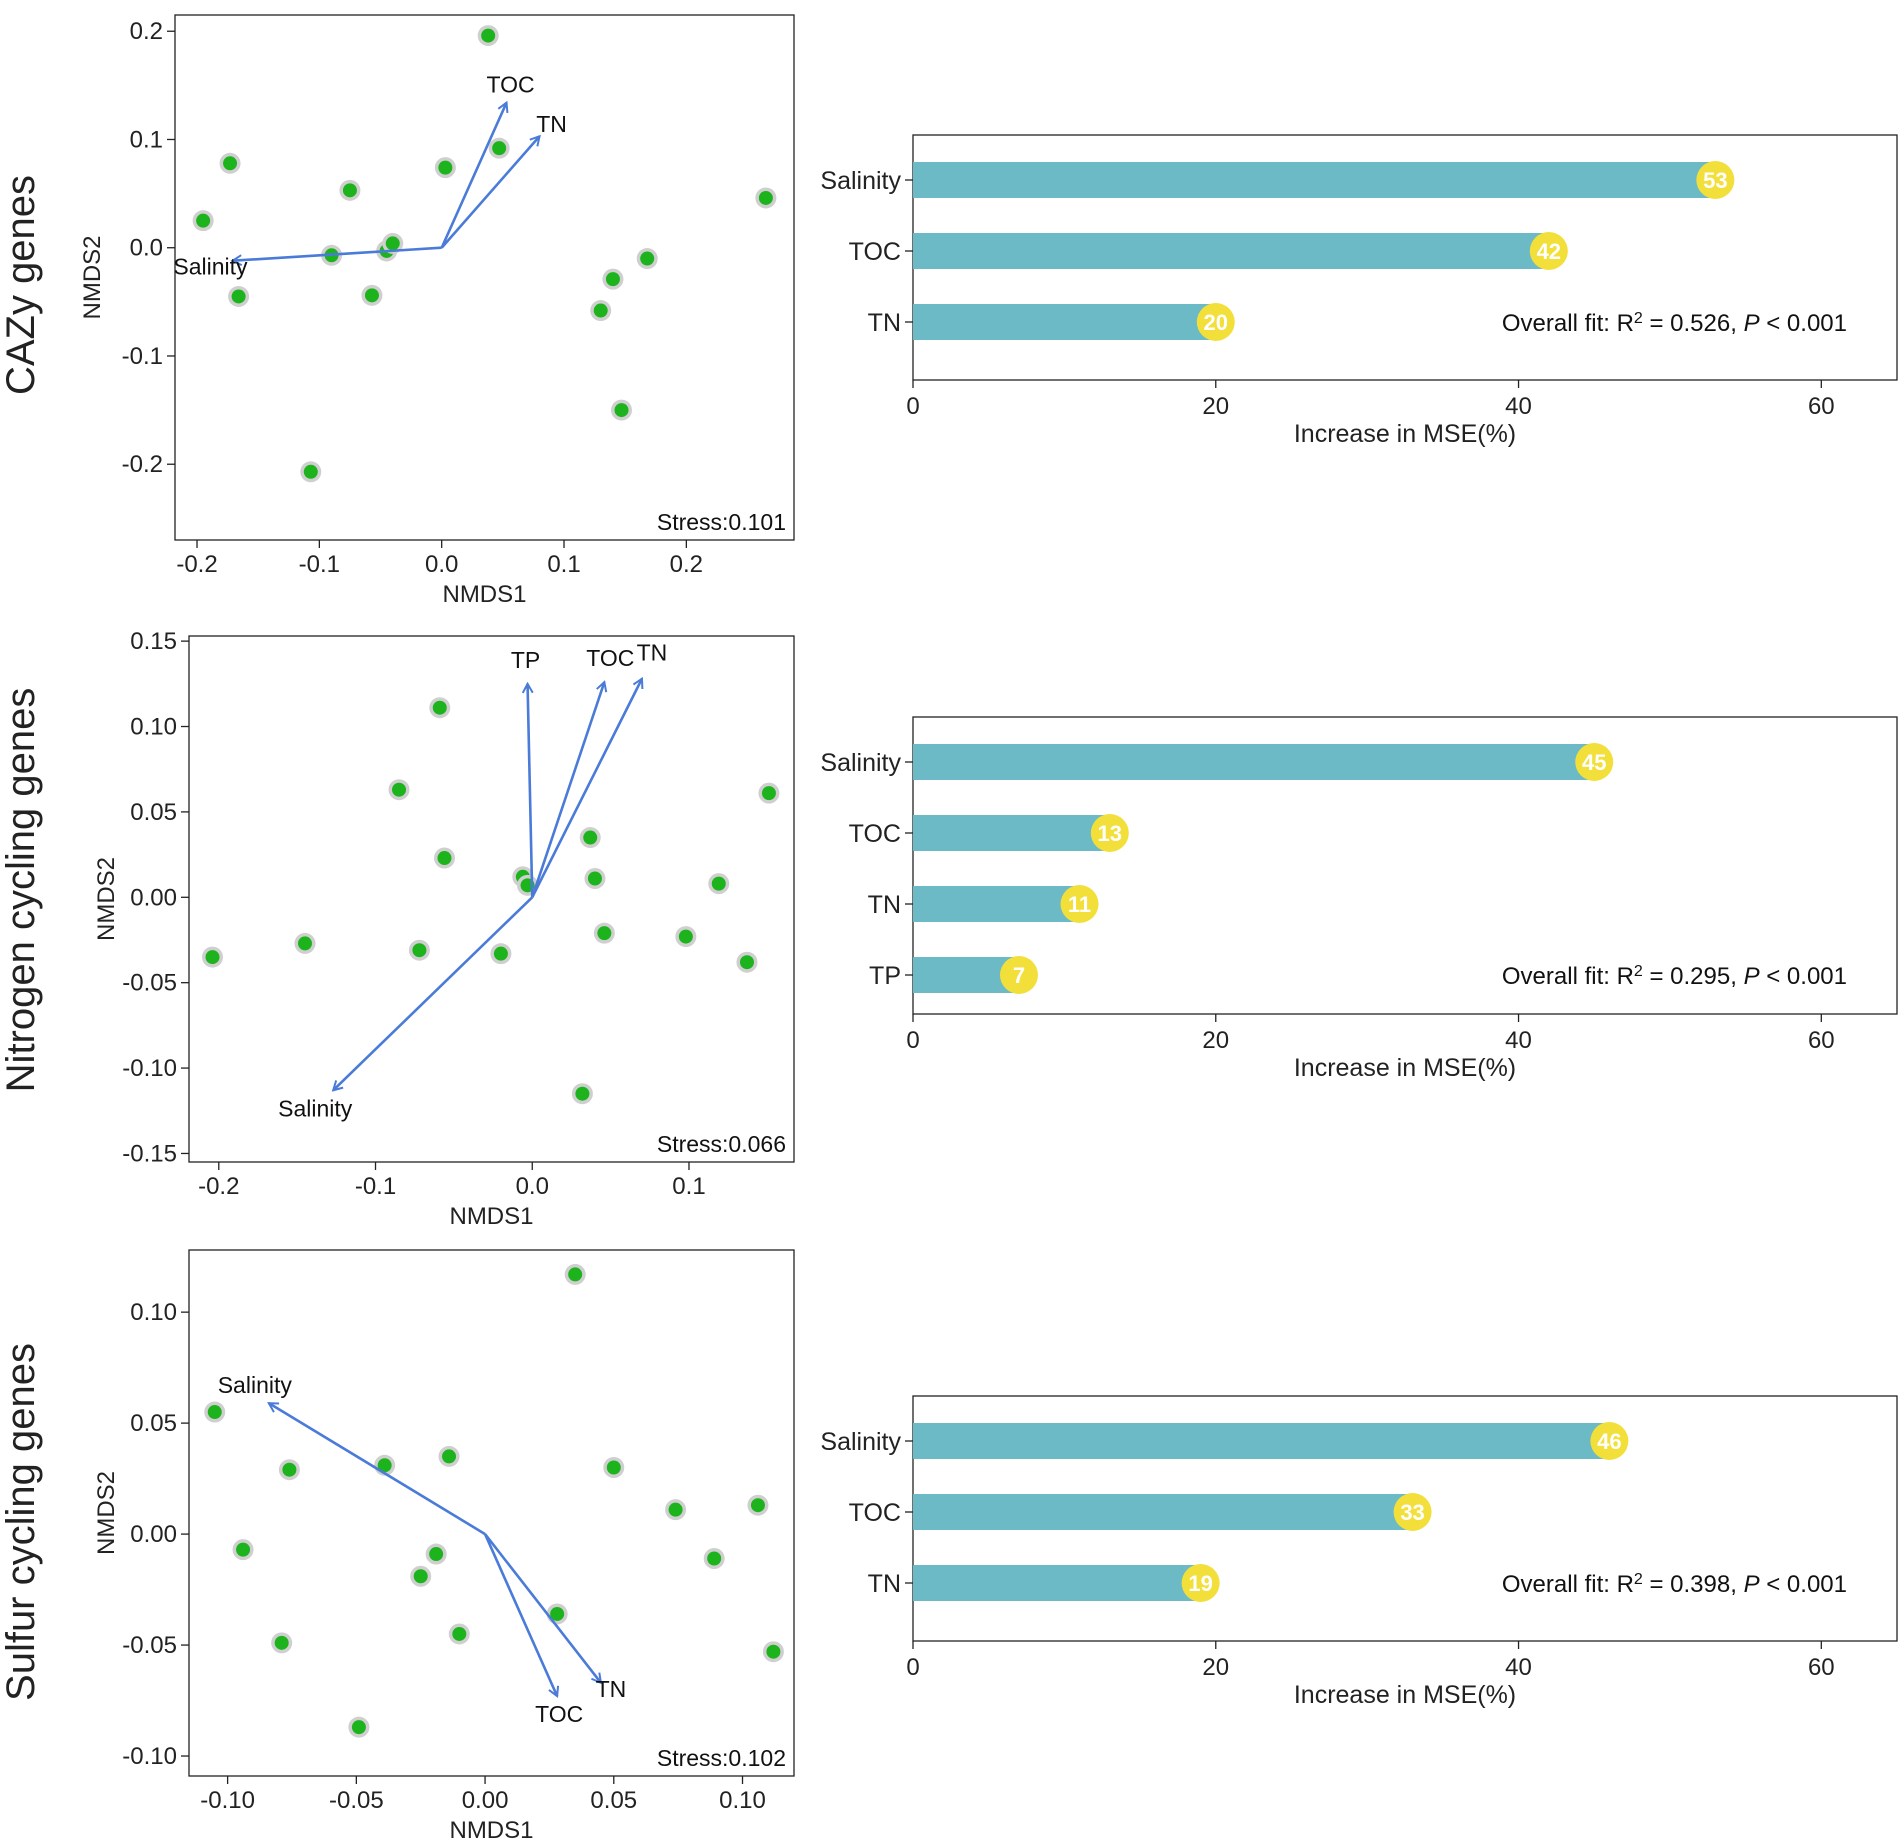 The width and height of the screenshot is (1902, 1845). I want to click on y-tick-label: -0.2, so click(142, 464).